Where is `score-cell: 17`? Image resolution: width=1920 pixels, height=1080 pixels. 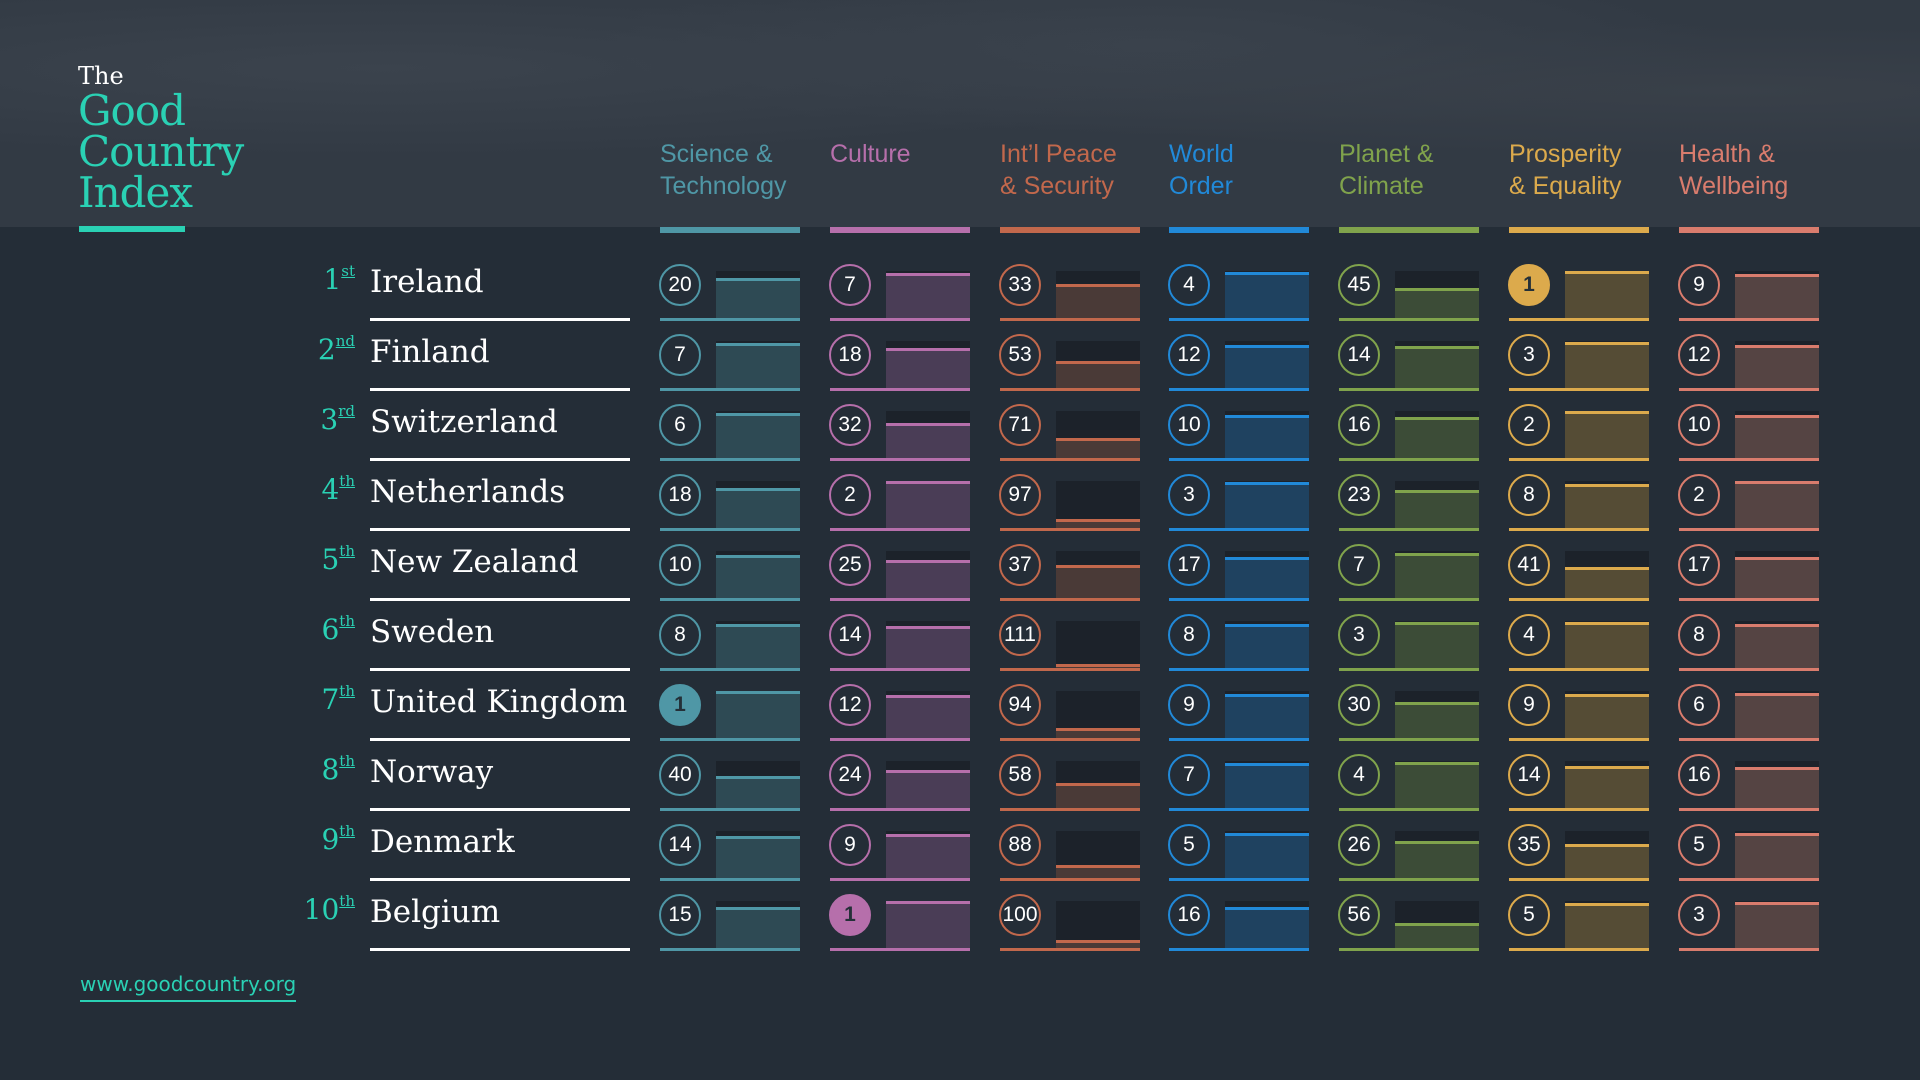 score-cell: 17 is located at coordinates (1238, 565).